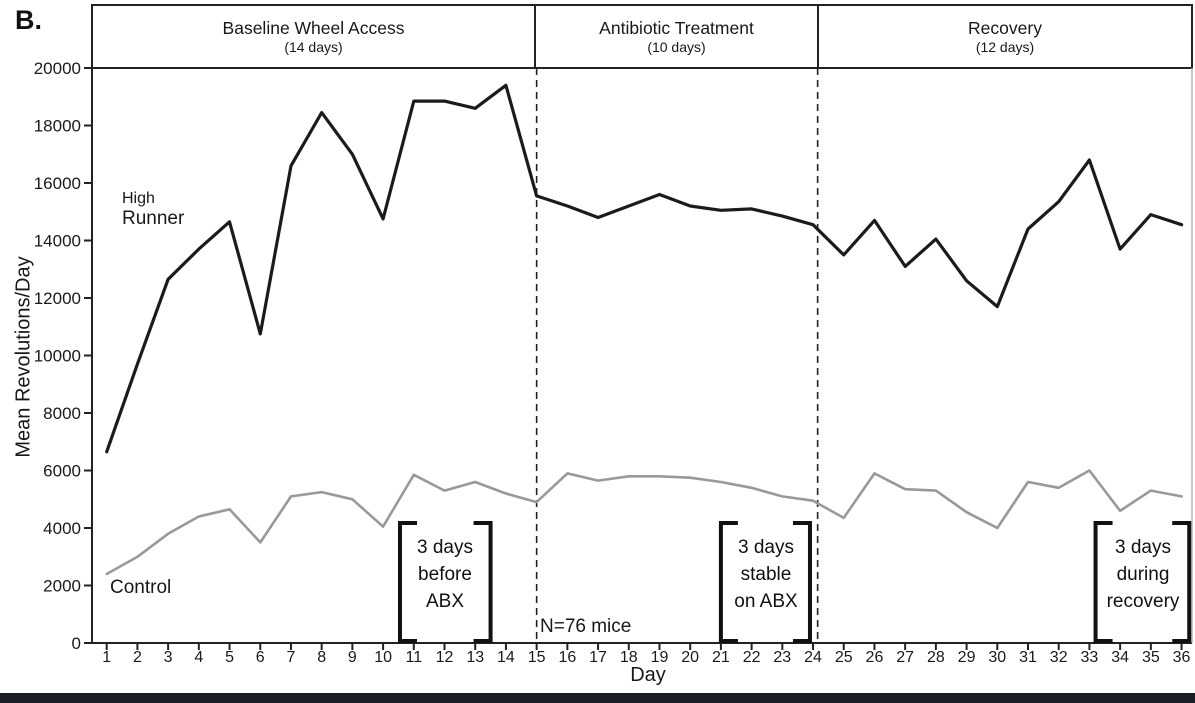  I want to click on annotation-before-abx: 3 days before ABX, so click(445, 574).